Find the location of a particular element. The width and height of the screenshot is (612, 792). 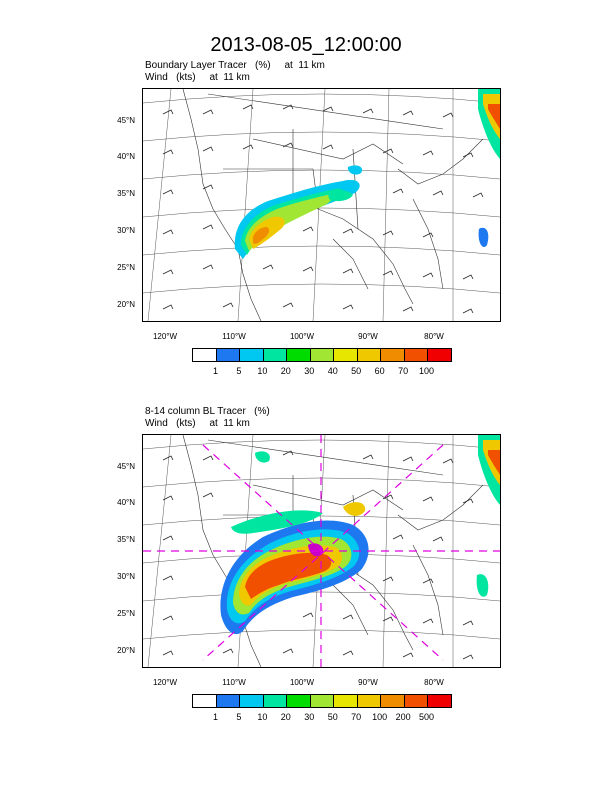

panel1-lat-20: 20°N is located at coordinates (126, 304).